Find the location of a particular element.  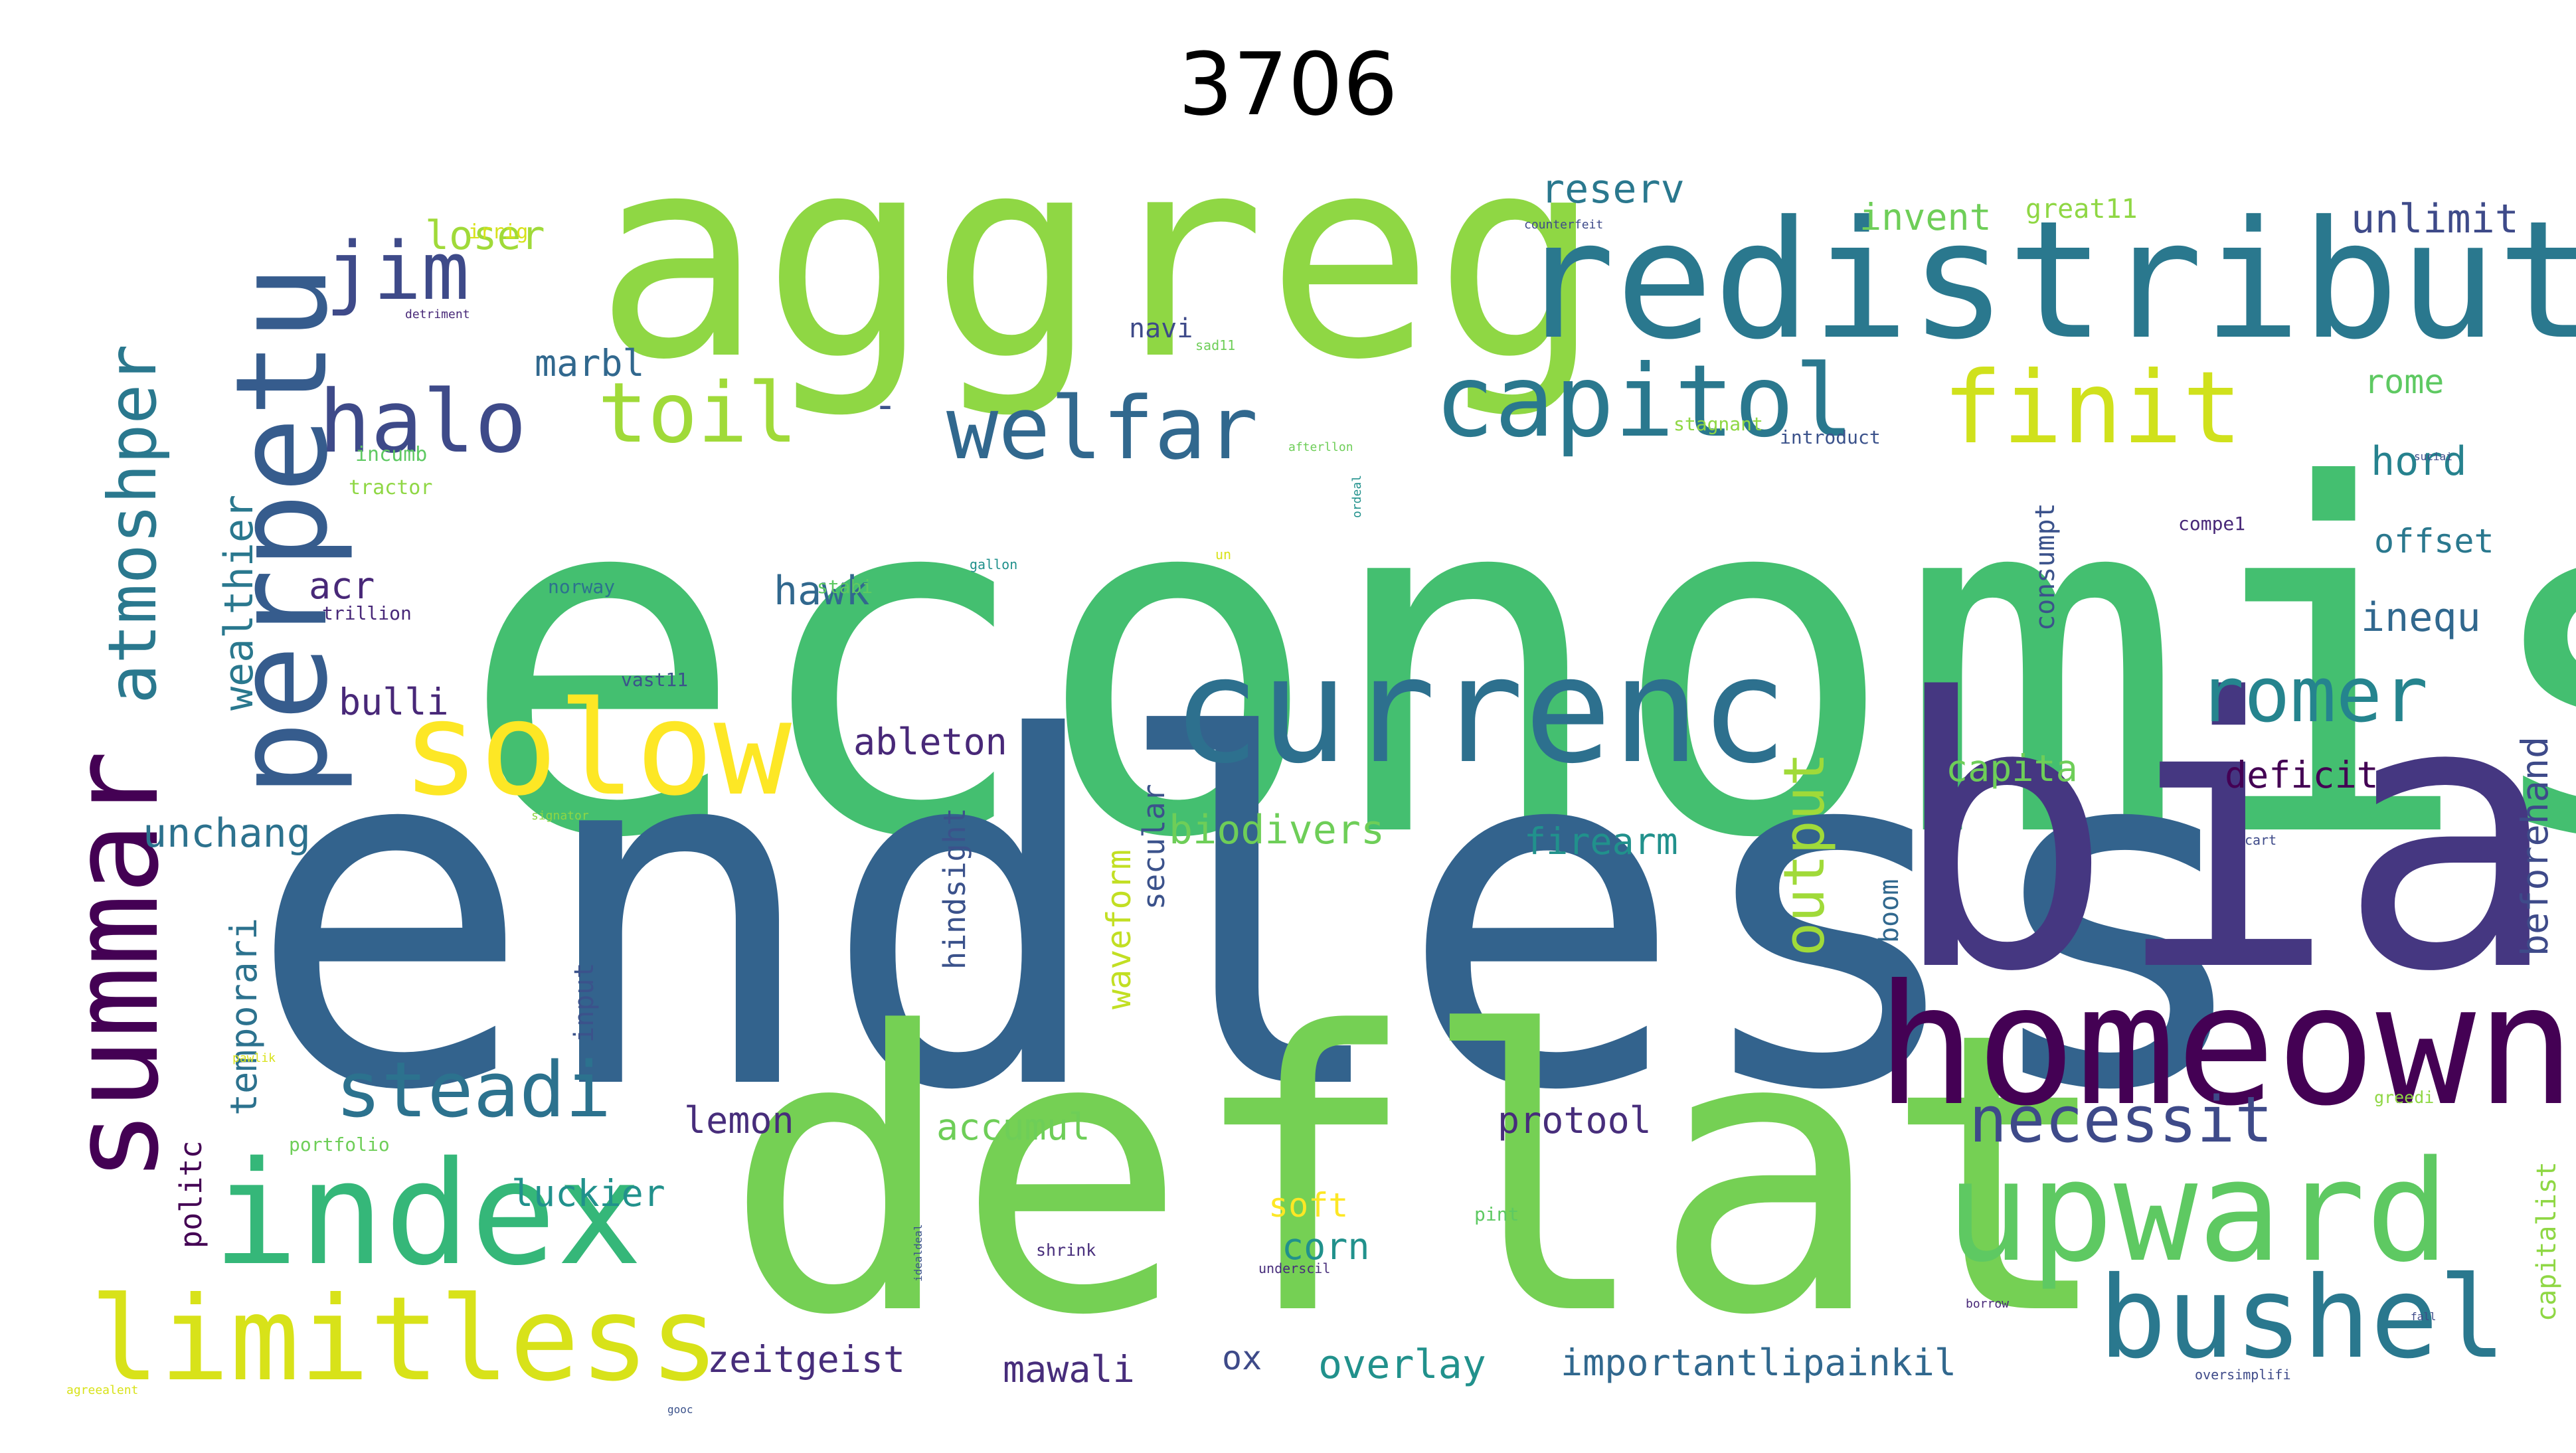

cloud-word: bushel is located at coordinates (2303, 1318).